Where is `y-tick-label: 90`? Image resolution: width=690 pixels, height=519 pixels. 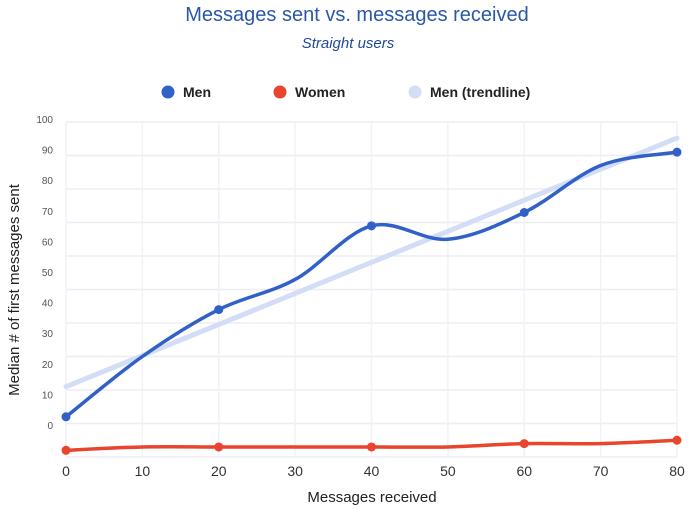
y-tick-label: 90 is located at coordinates (48, 151).